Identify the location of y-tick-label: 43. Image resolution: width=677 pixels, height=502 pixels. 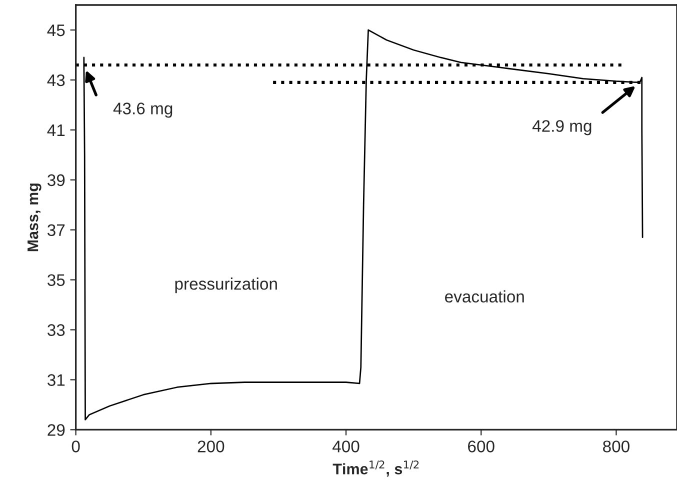
(56, 80).